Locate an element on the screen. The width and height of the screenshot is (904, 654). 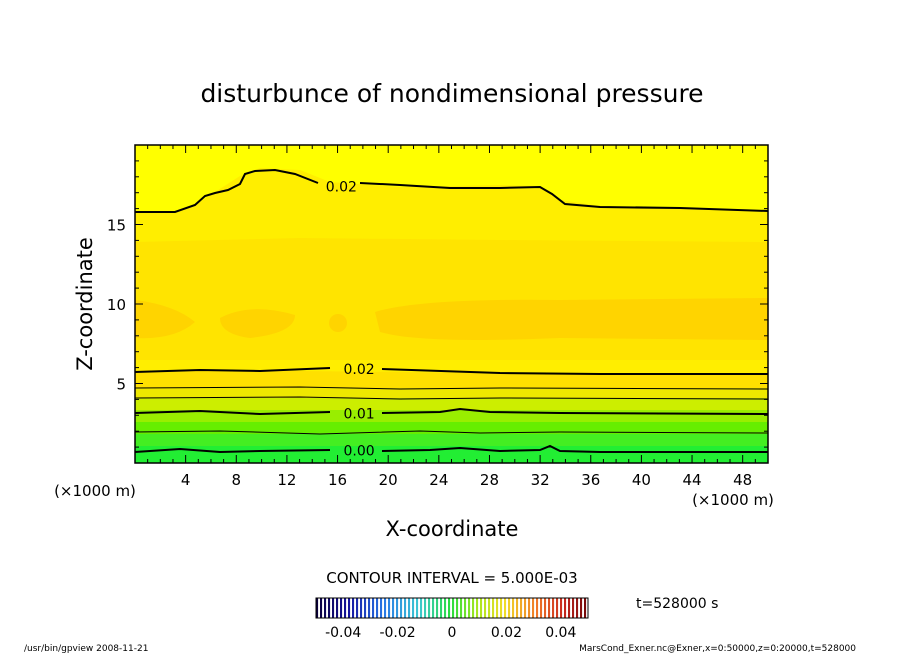
x-tick-labels: 4 8 12 16 20 24 28 32 36 40 44 48 is located at coordinates (466, 480).